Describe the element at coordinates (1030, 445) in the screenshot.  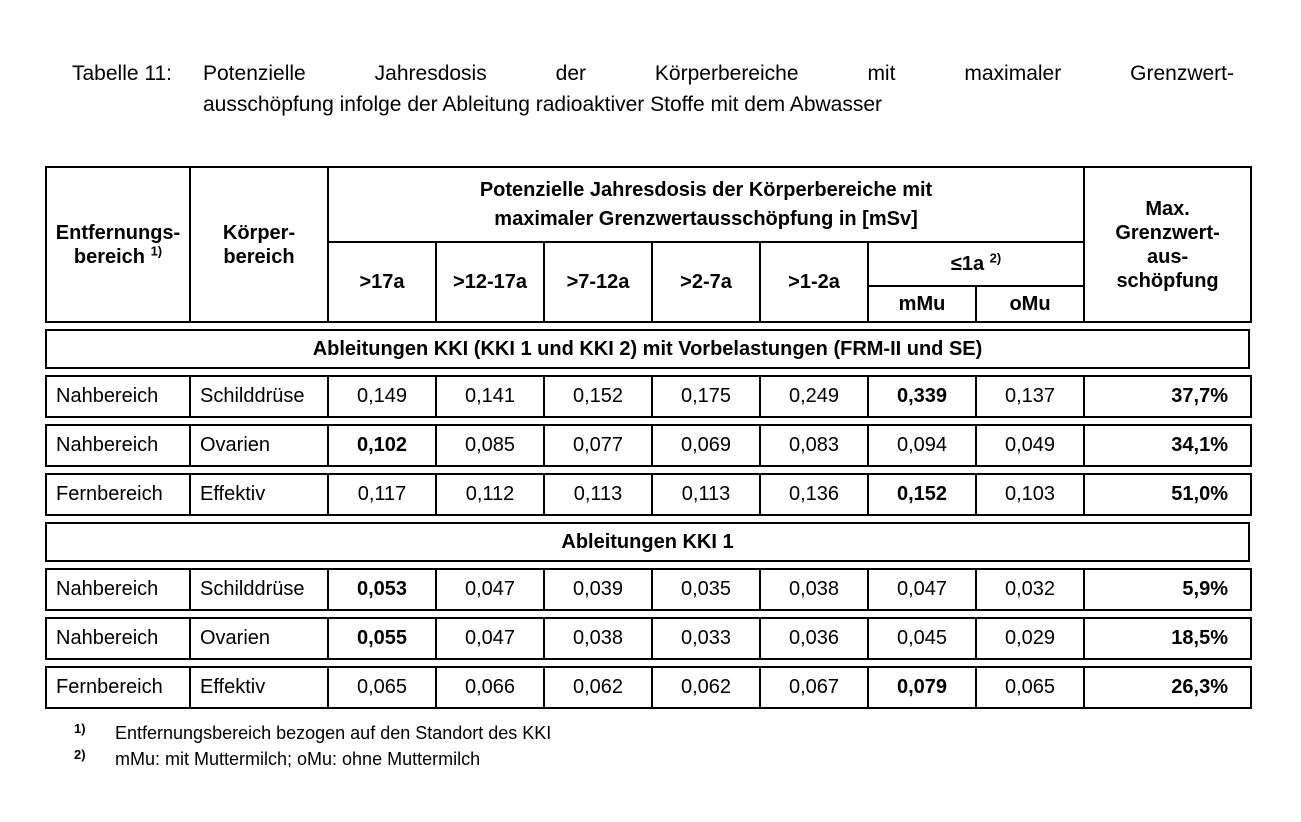
I see `dose-cell: 0,049` at that location.